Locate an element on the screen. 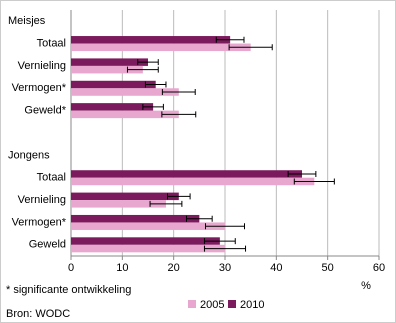  x-axis-label: % is located at coordinates (366, 286).